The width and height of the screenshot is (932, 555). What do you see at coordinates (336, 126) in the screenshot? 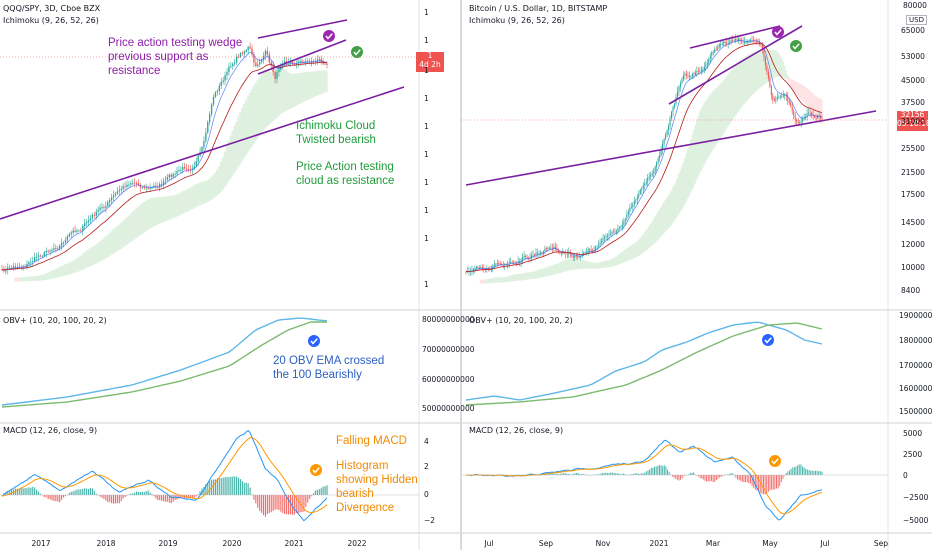
I see `annotation-cloud-line1: Ichimoku Cloud` at bounding box center [336, 126].